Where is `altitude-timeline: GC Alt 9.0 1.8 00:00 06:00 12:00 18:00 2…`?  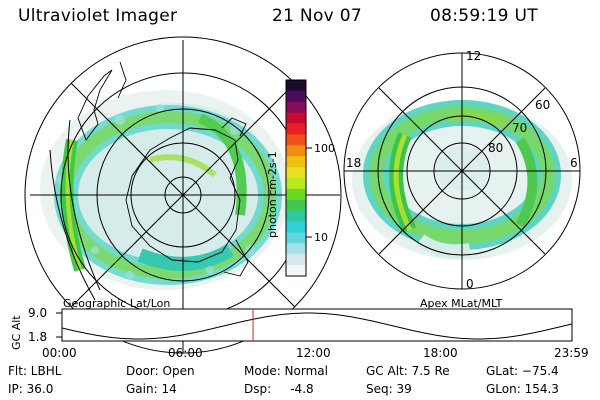
altitude-timeline: GC Alt 9.0 1.8 00:00 06:00 12:00 18:00 2… is located at coordinates (299, 333).